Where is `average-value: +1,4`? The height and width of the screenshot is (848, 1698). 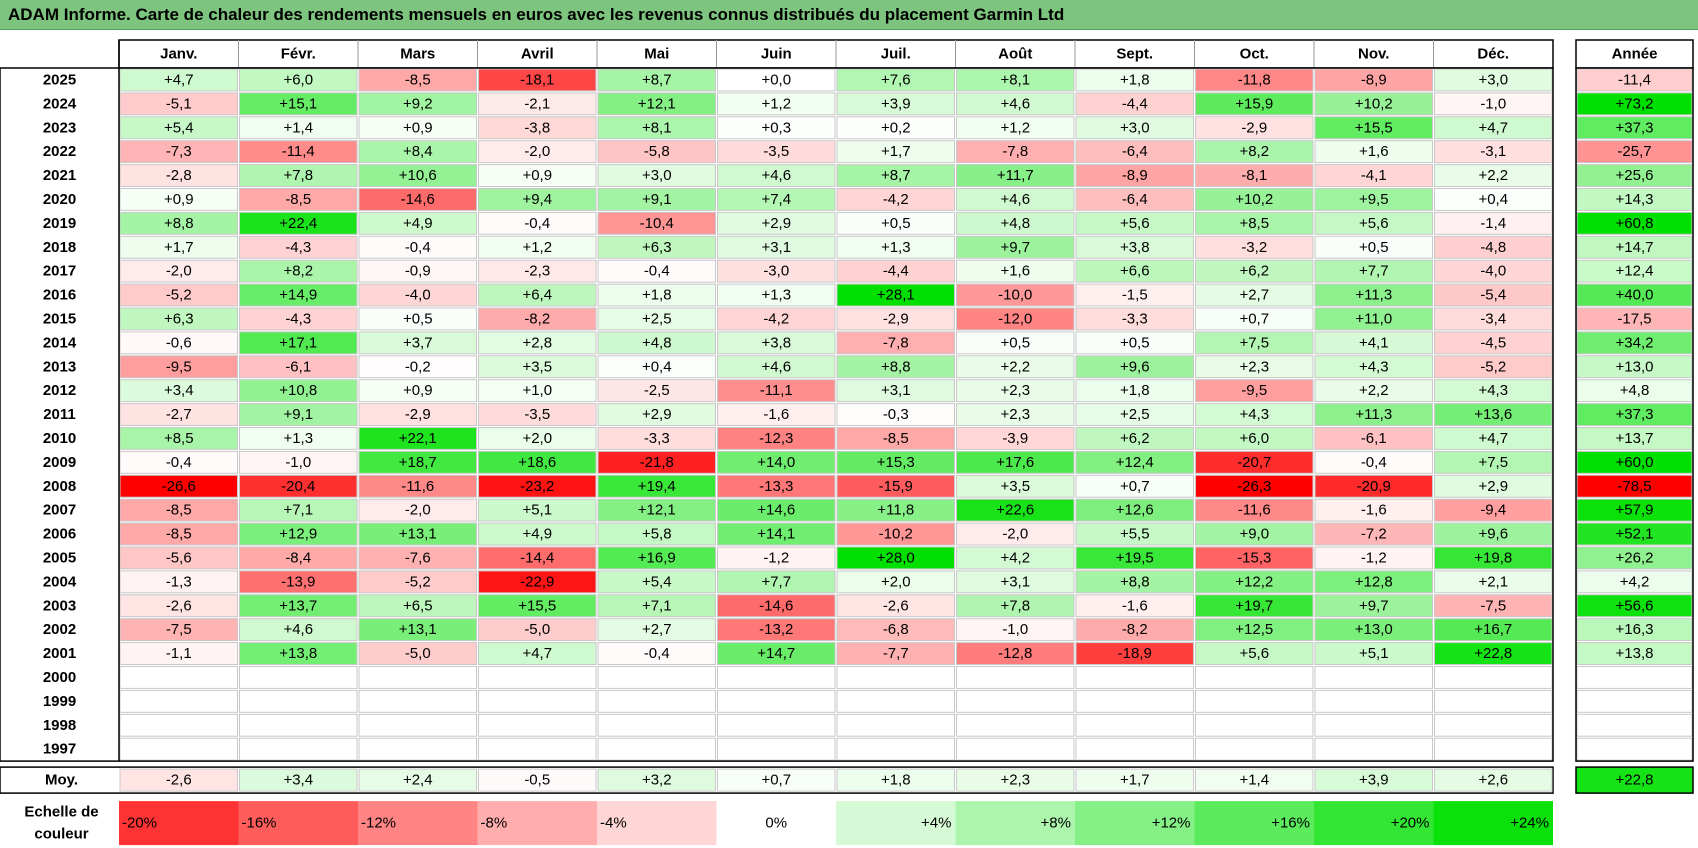
average-value: +1,4 is located at coordinates (1254, 780).